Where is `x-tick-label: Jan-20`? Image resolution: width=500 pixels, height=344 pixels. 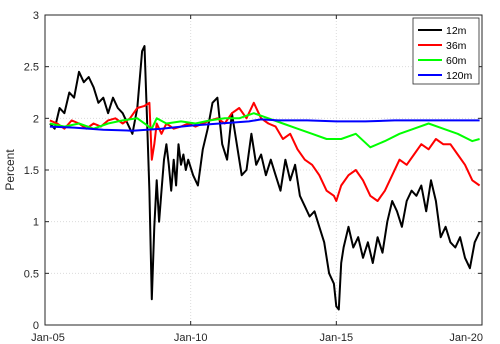
x-tick-label: Jan-20 is located at coordinates (466, 338).